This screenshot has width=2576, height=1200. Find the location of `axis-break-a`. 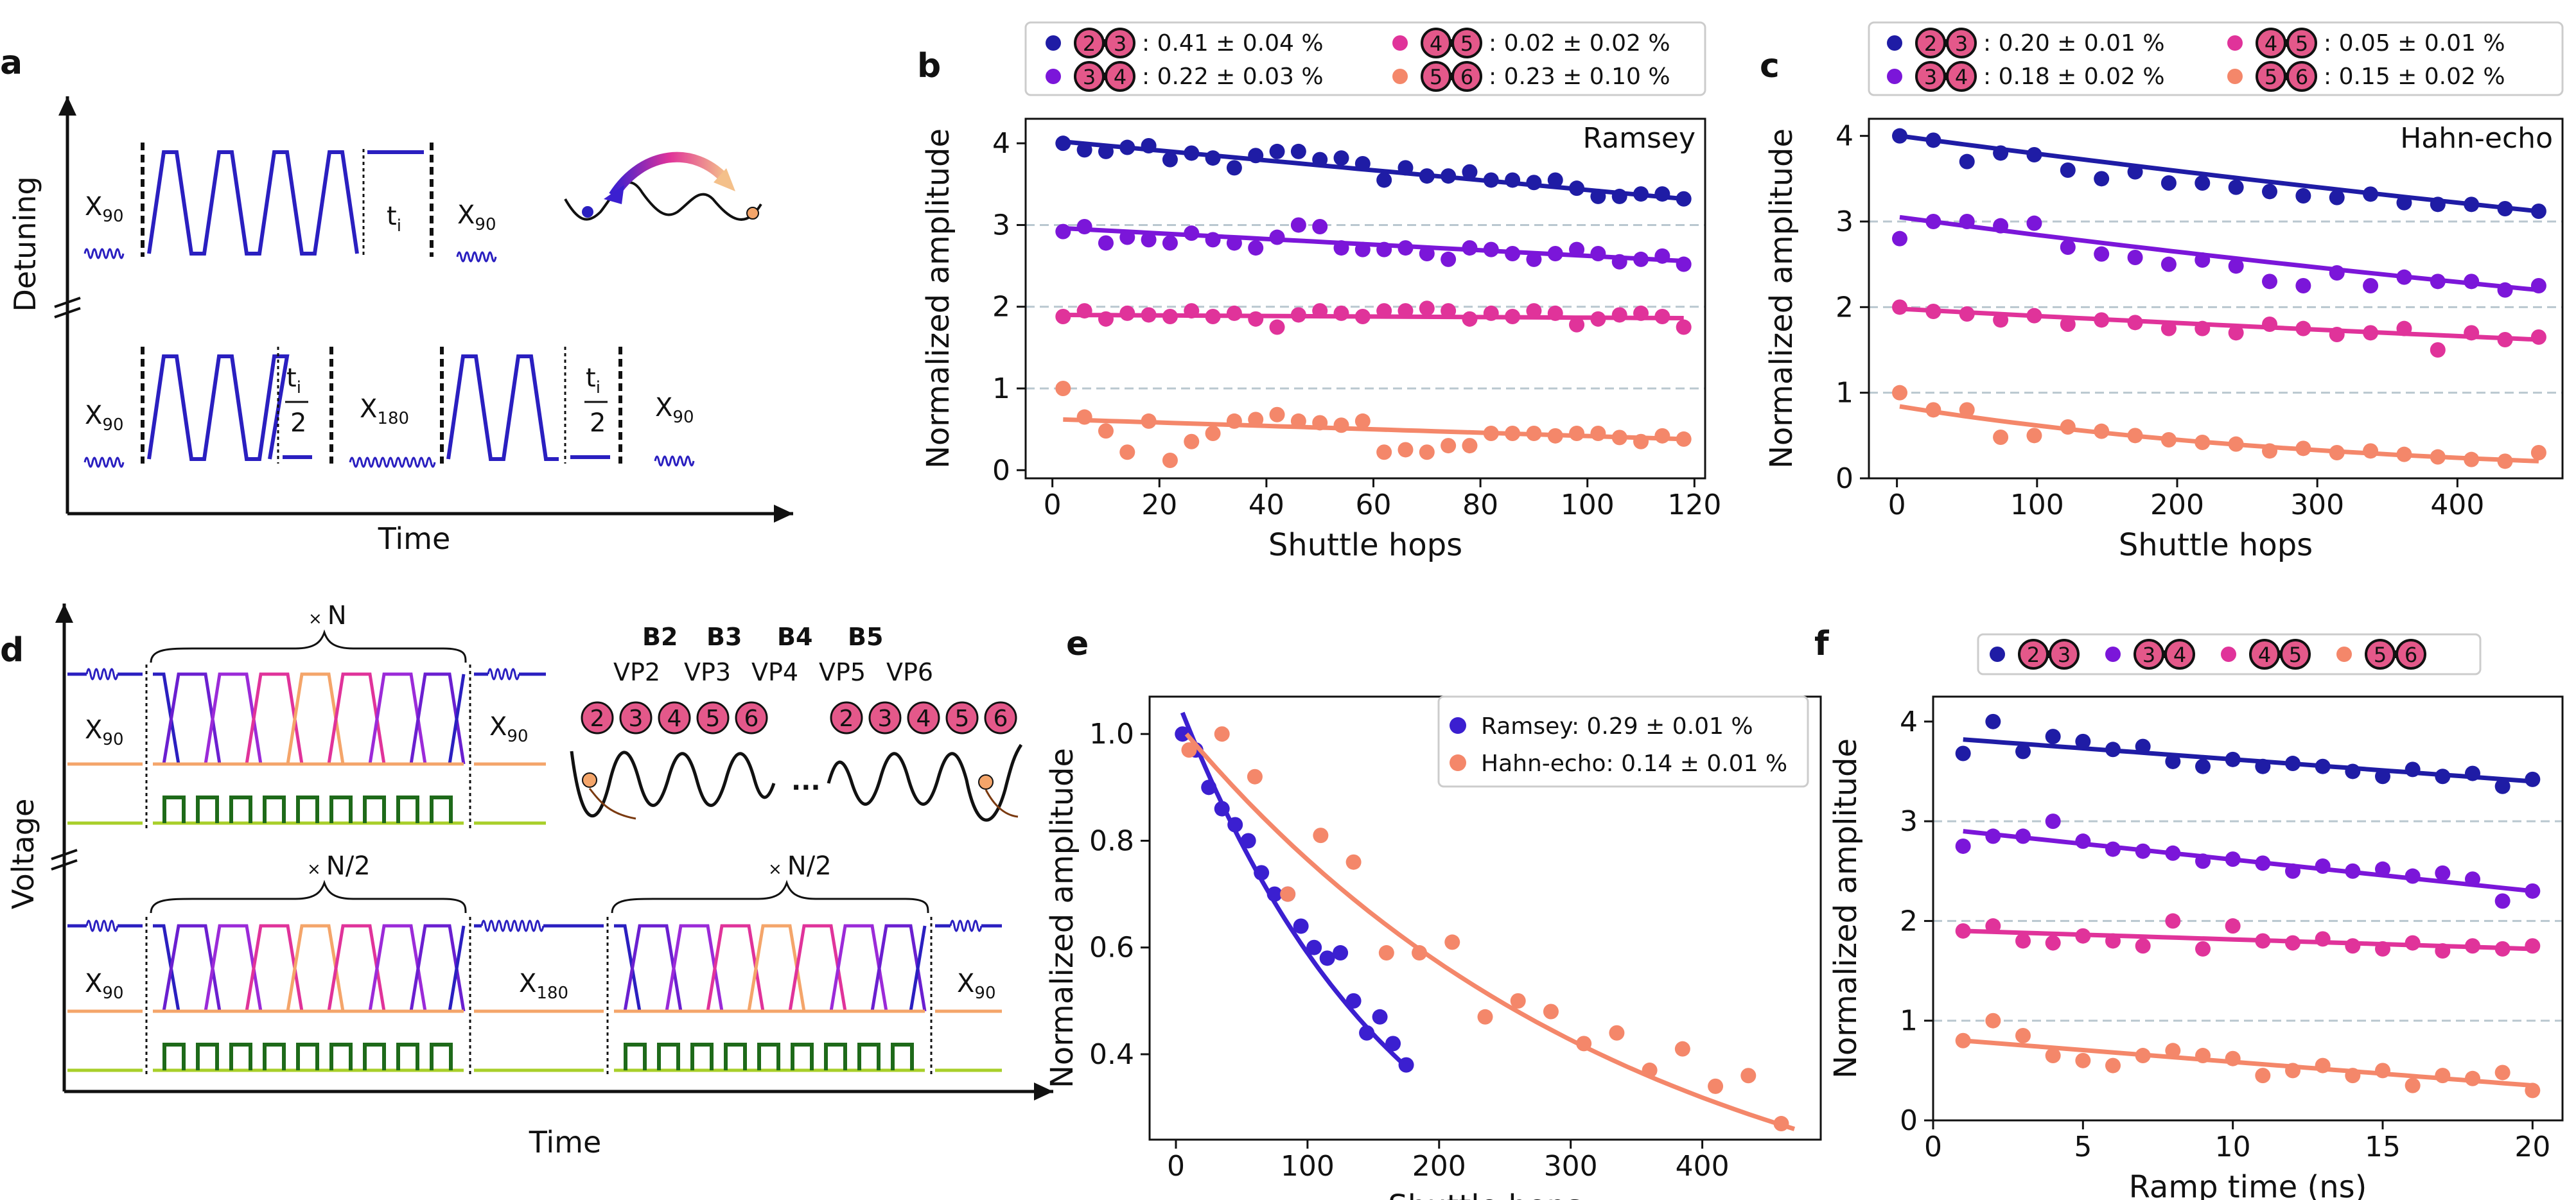

axis-break-a is located at coordinates (67, 307).